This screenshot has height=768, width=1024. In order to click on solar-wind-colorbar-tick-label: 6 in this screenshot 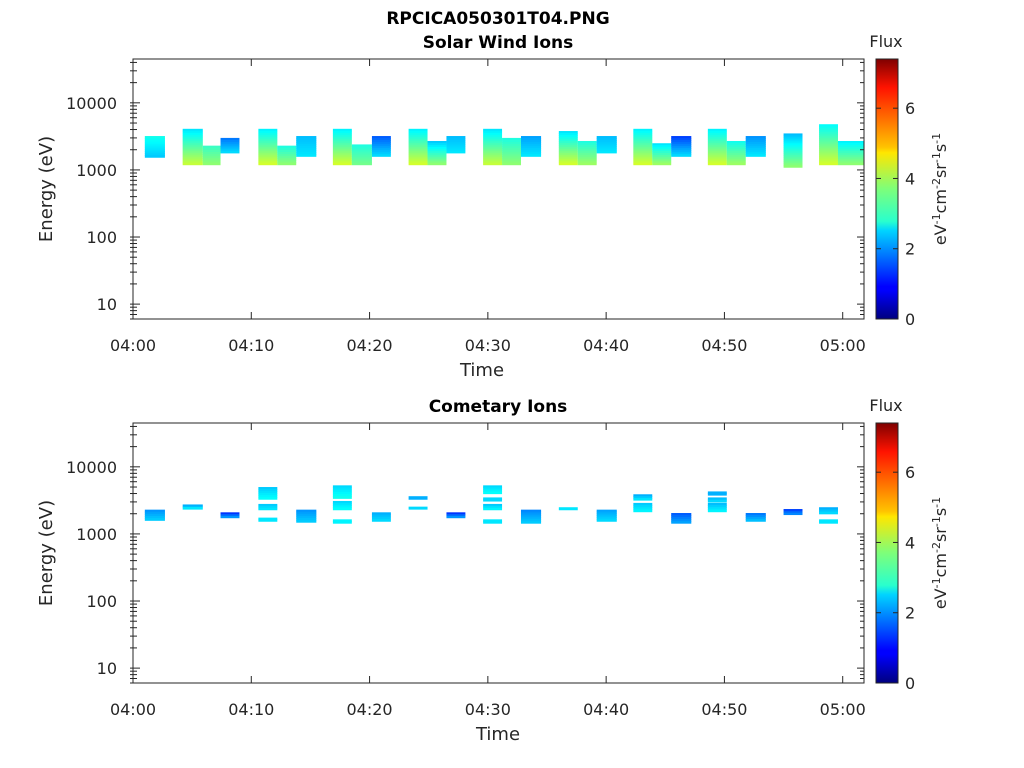, I will do `click(910, 108)`.